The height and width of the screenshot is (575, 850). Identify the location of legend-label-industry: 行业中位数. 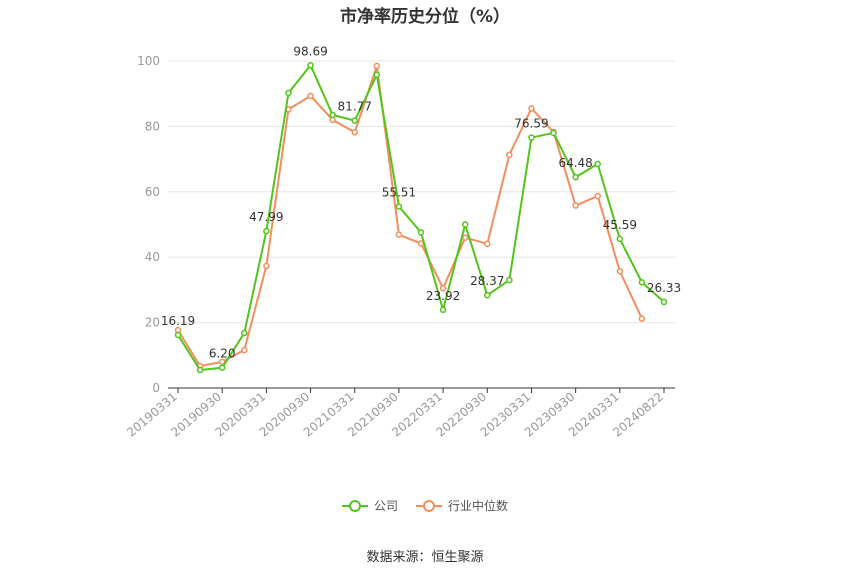
(478, 506).